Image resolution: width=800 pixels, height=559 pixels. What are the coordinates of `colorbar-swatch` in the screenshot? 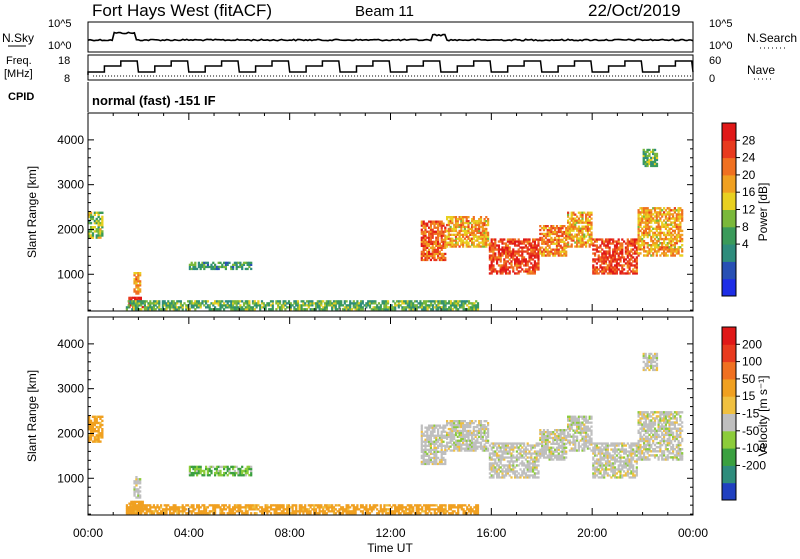 It's located at (729, 149).